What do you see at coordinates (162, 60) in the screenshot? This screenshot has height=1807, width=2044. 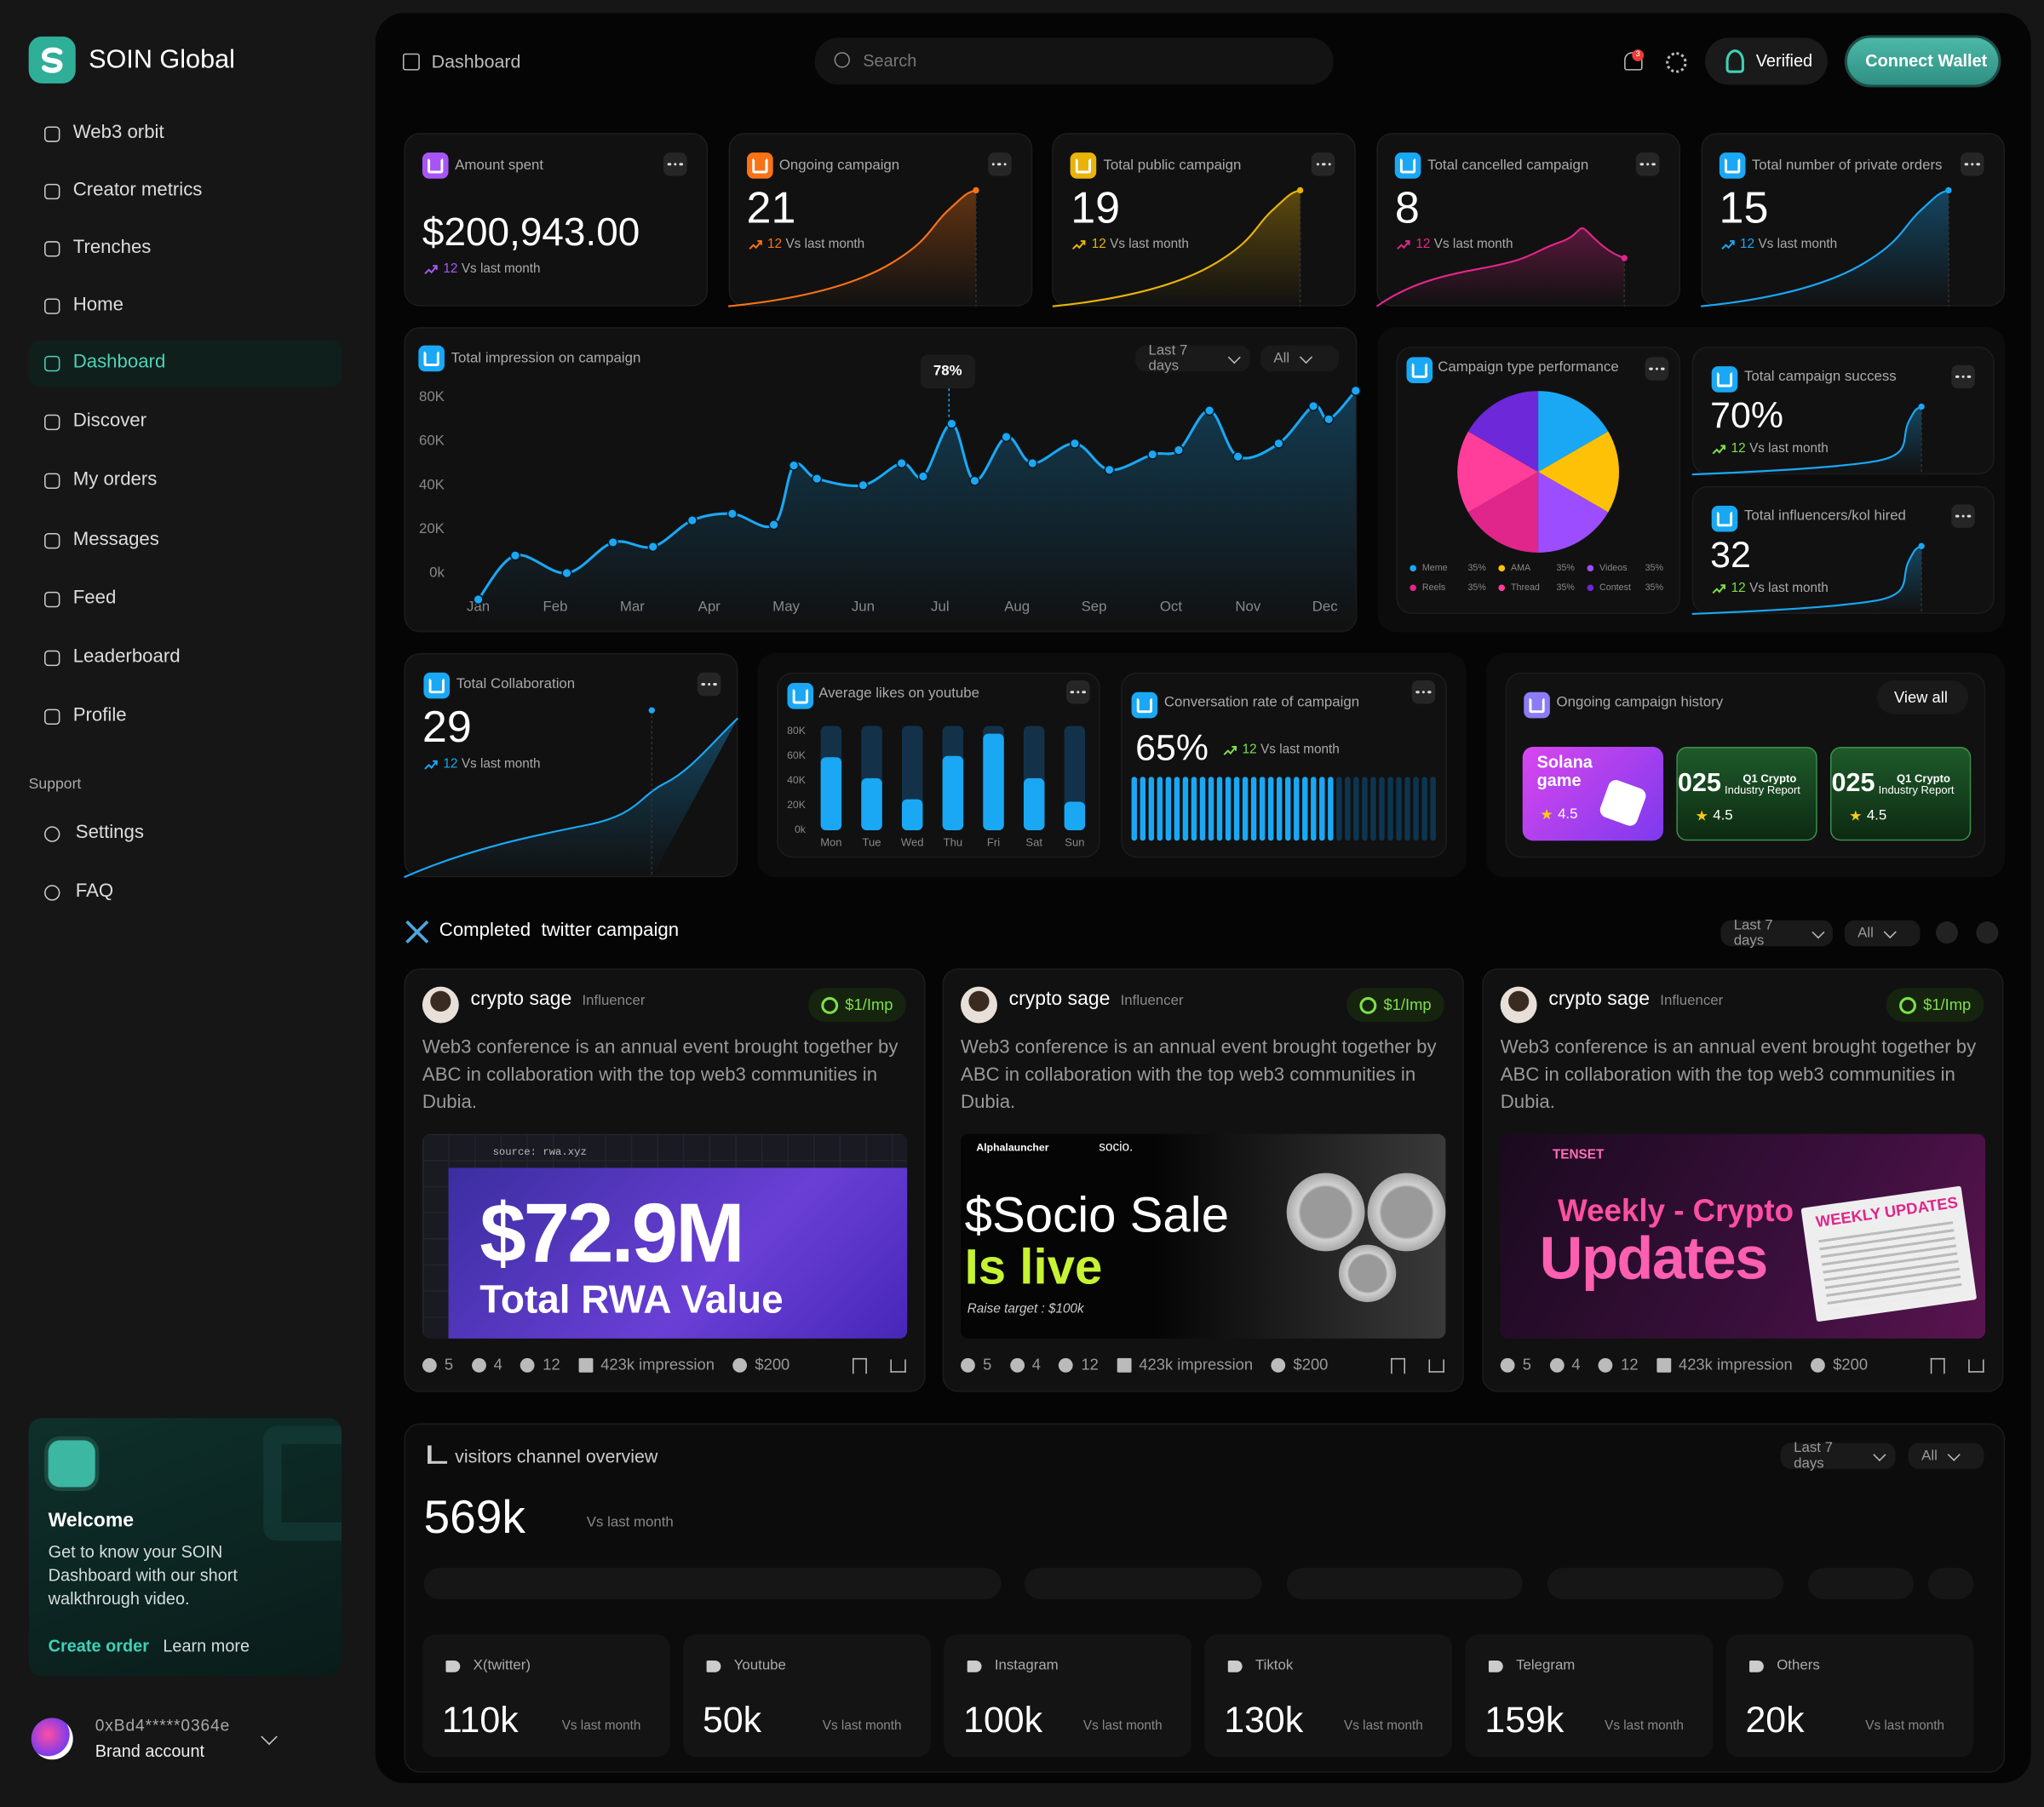 I see `brand-name: SOIN Global` at bounding box center [162, 60].